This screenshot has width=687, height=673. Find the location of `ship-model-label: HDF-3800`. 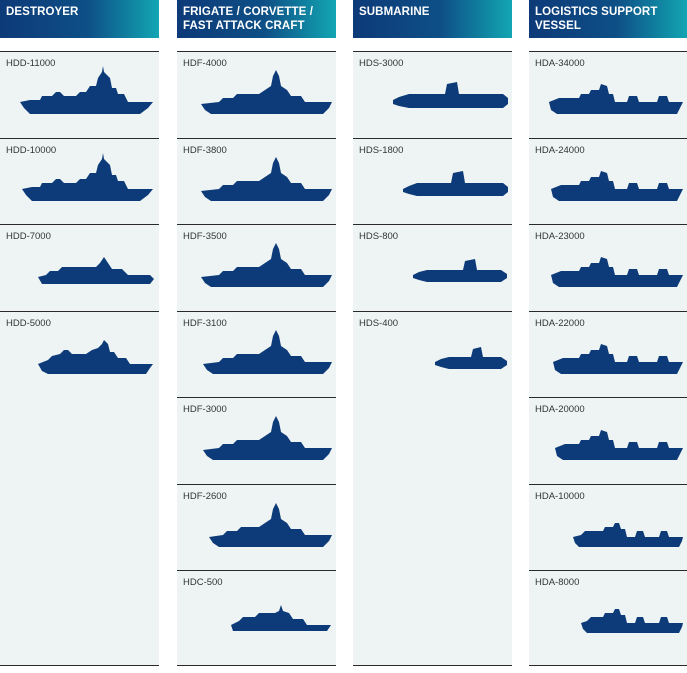

ship-model-label: HDF-3800 is located at coordinates (205, 150).